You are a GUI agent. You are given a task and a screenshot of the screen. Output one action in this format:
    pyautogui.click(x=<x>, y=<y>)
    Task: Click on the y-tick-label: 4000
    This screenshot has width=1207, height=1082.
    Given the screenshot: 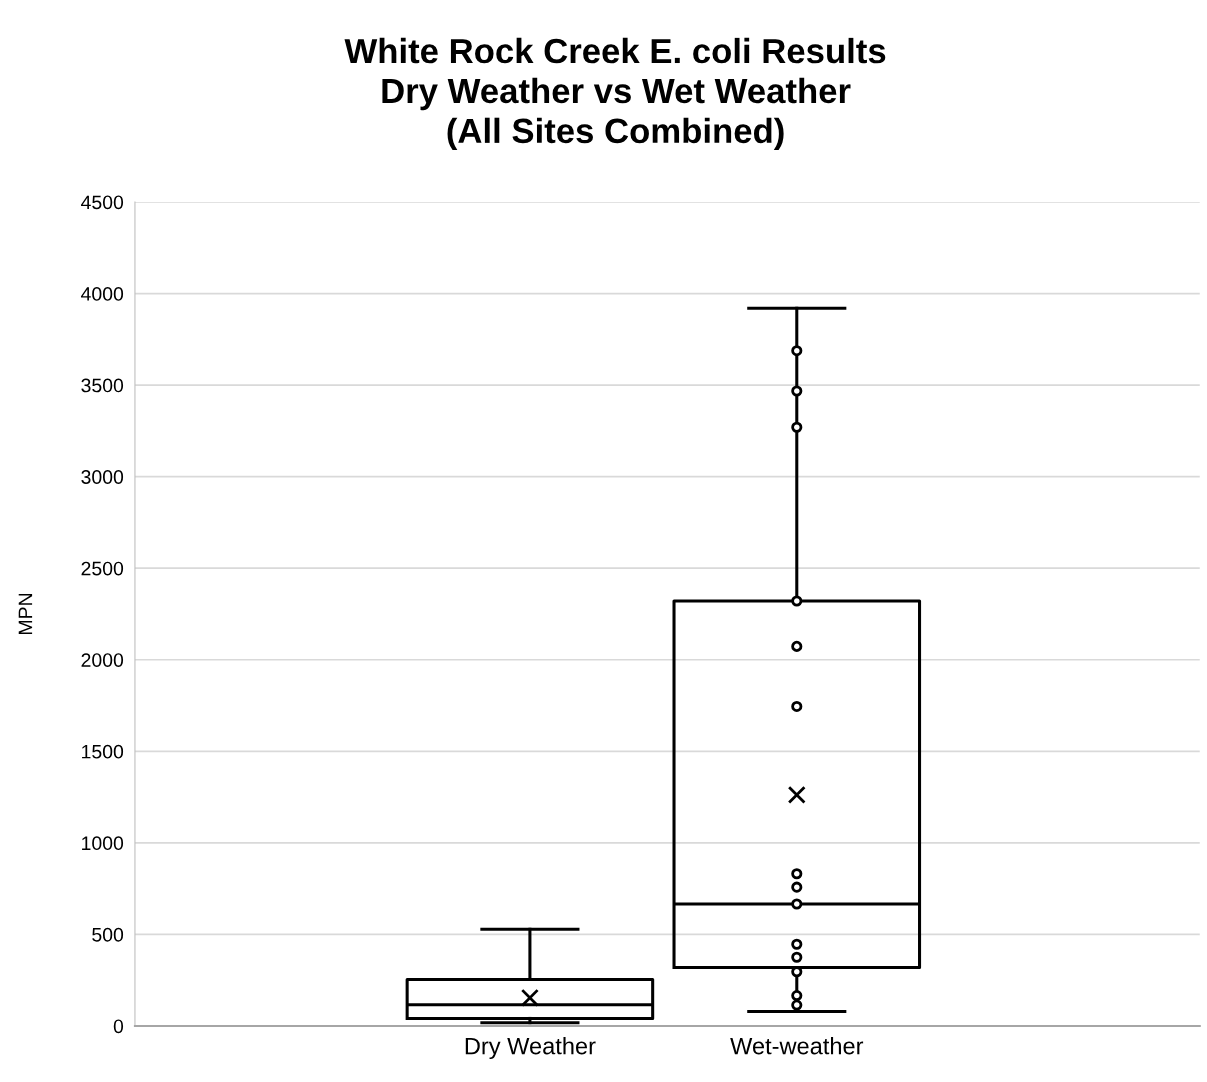 What is the action you would take?
    pyautogui.click(x=102, y=294)
    